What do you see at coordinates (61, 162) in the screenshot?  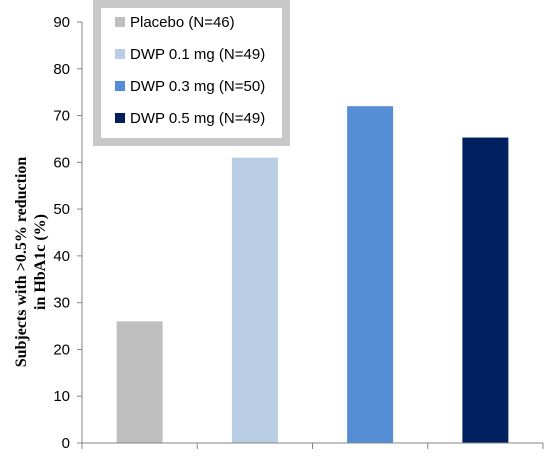 I see `y-tick-label: 60` at bounding box center [61, 162].